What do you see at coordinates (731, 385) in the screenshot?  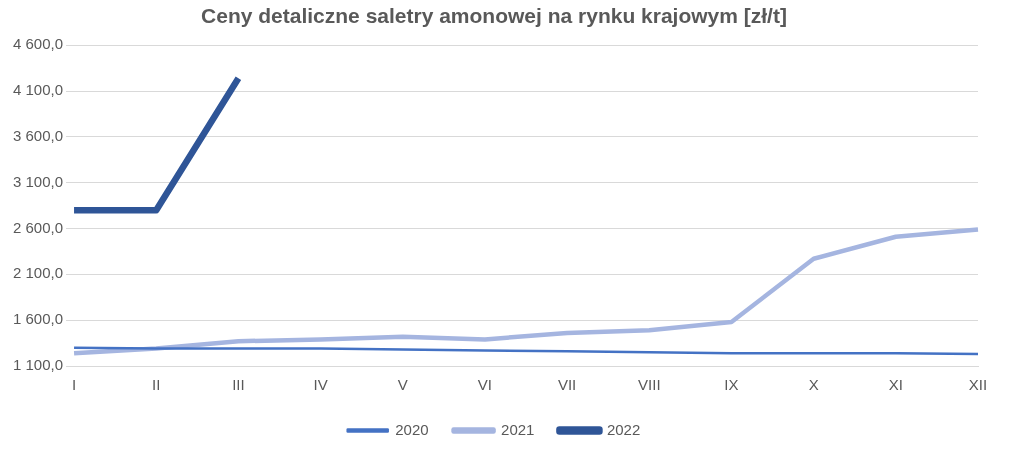 I see `x-tick-label: IX` at bounding box center [731, 385].